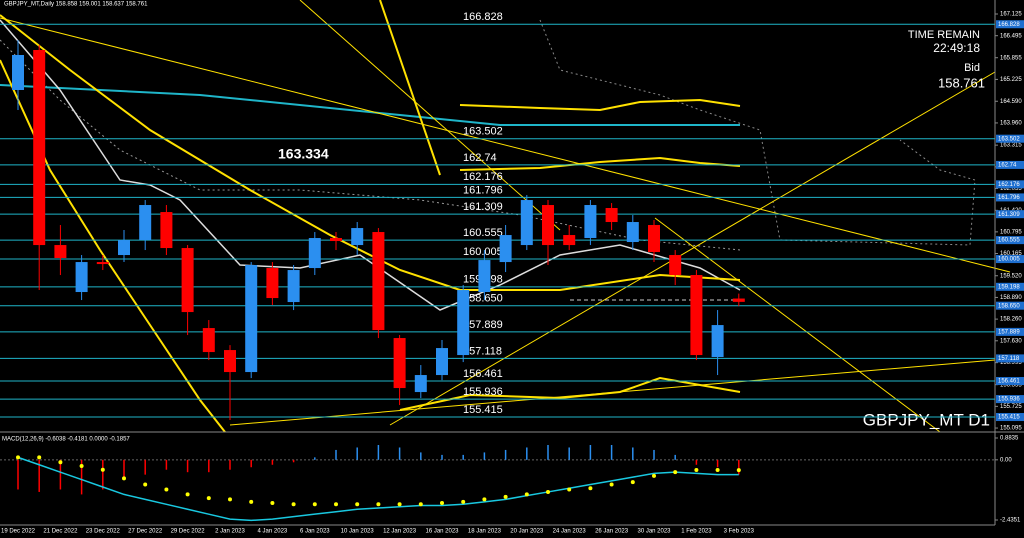  I want to click on level-tag-label: 156.461, so click(1009, 382).